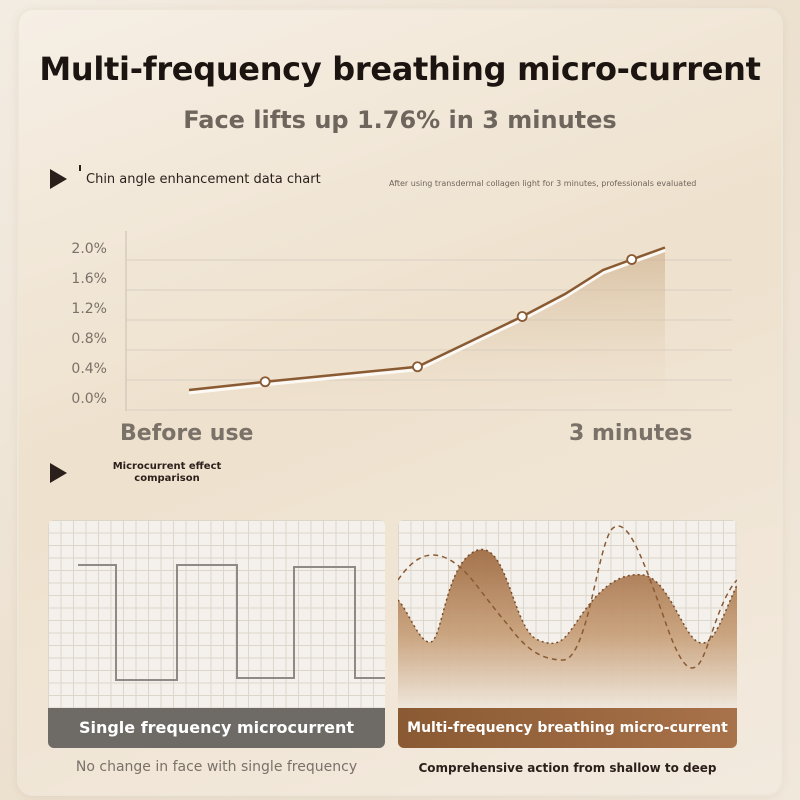 This screenshot has height=800, width=800. I want to click on single-frequency-label: Single frequency microcurrent, so click(216, 728).